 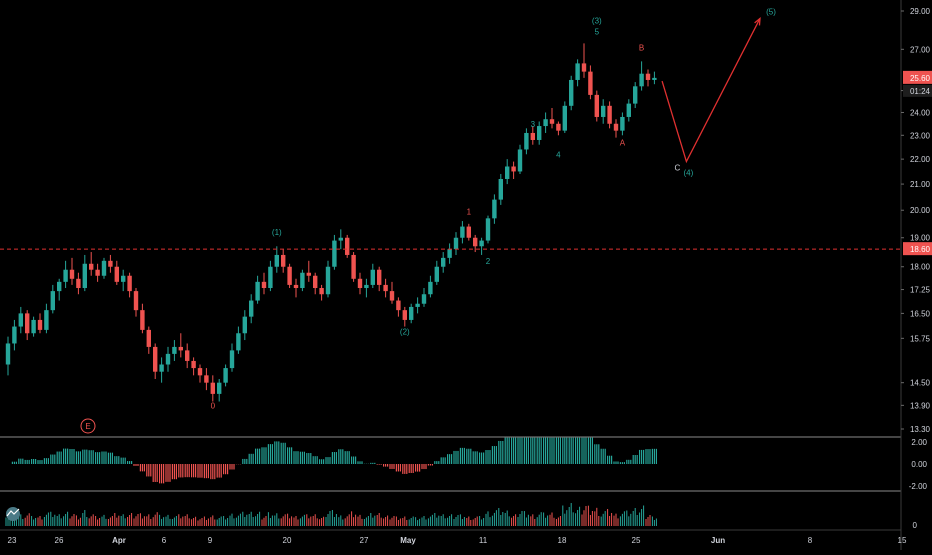 What do you see at coordinates (920, 383) in the screenshot?
I see `price-tick-label: 14.50` at bounding box center [920, 383].